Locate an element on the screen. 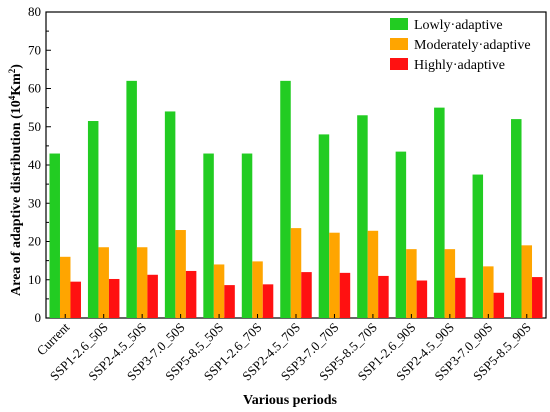 Image resolution: width=550 pixels, height=412 pixels. y-tick-label: 60 is located at coordinates (34, 88).